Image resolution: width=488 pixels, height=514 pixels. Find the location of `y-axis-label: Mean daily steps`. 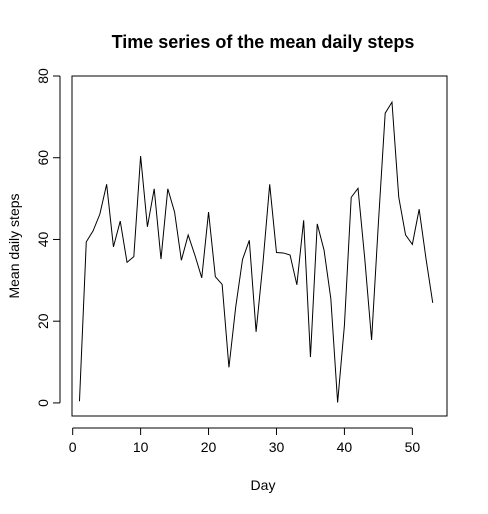

y-axis-label: Mean daily steps is located at coordinates (14, 245).